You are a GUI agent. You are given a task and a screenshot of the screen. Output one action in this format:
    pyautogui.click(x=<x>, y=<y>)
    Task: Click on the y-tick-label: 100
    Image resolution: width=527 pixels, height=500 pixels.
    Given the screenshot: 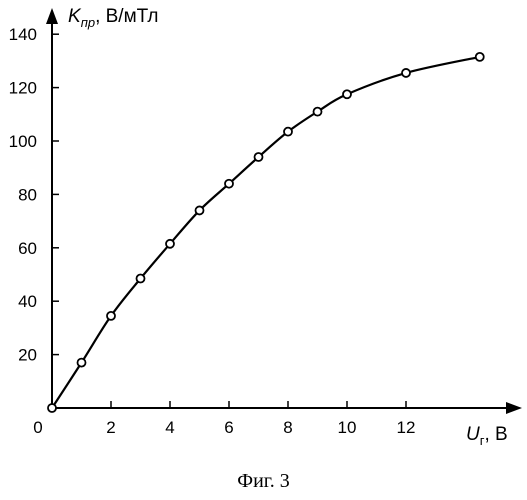 What is the action you would take?
    pyautogui.click(x=23, y=141)
    